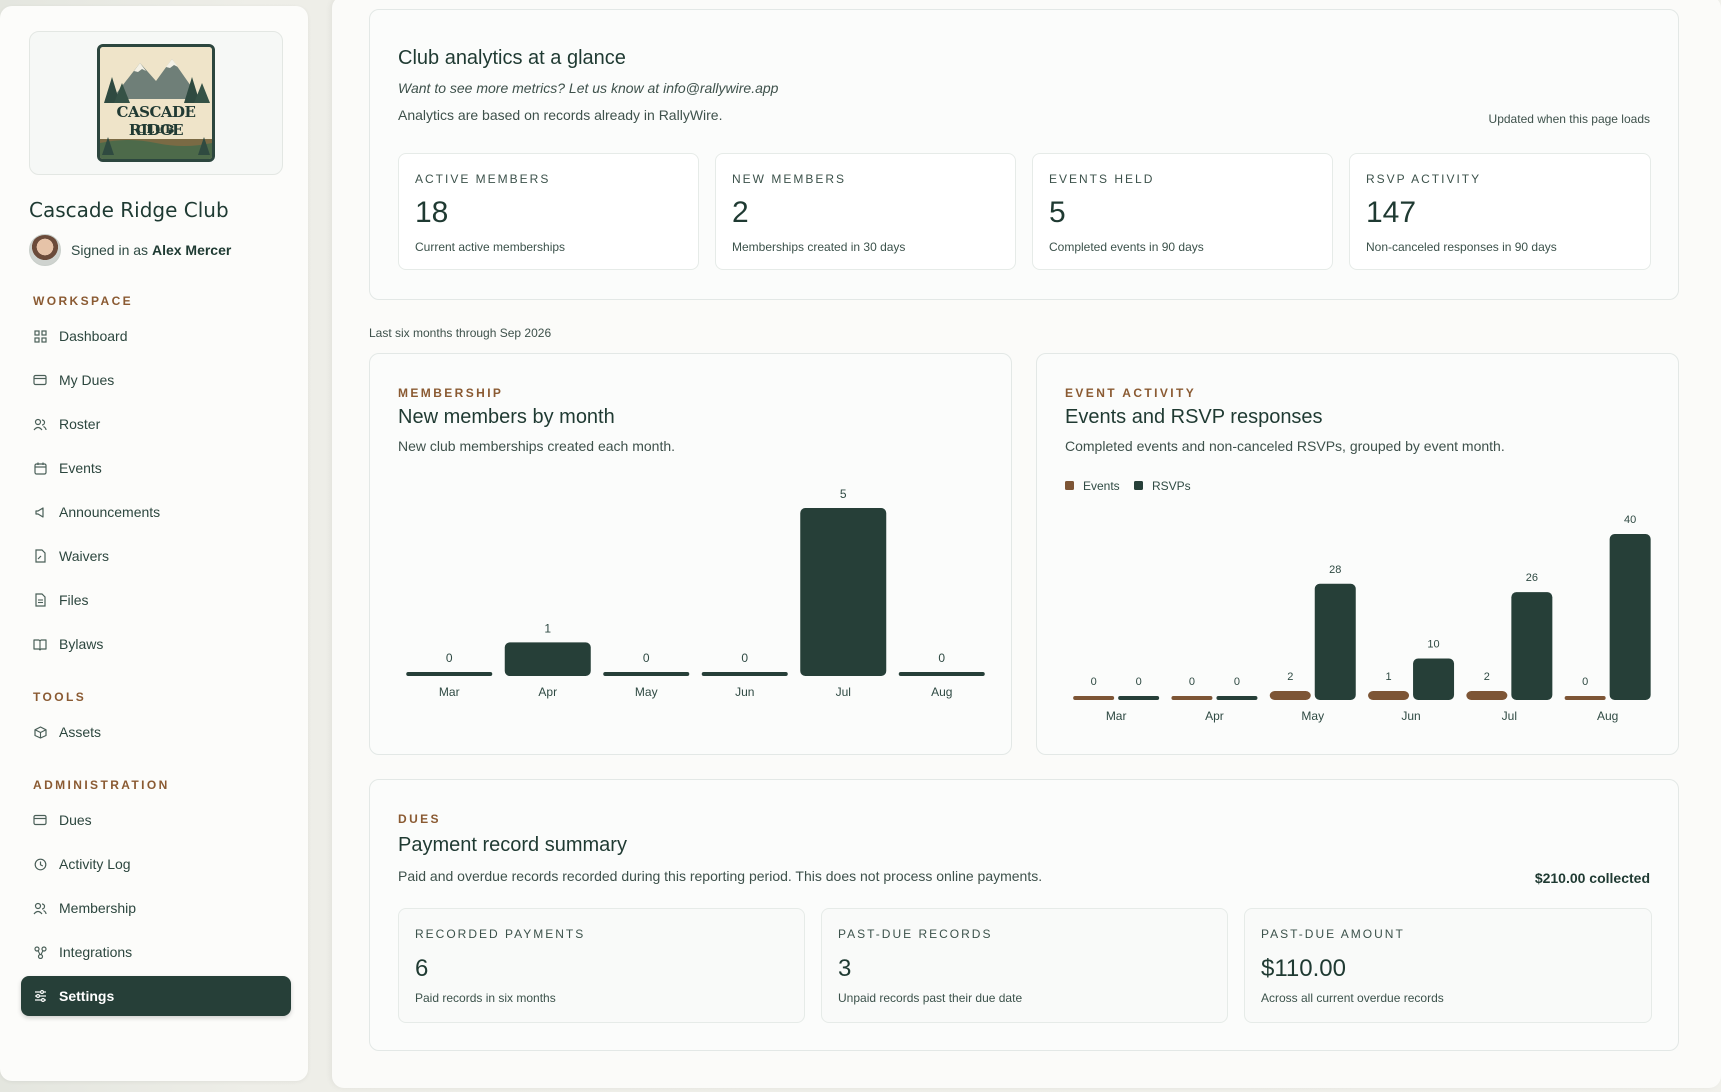  I want to click on avatar, so click(45, 250).